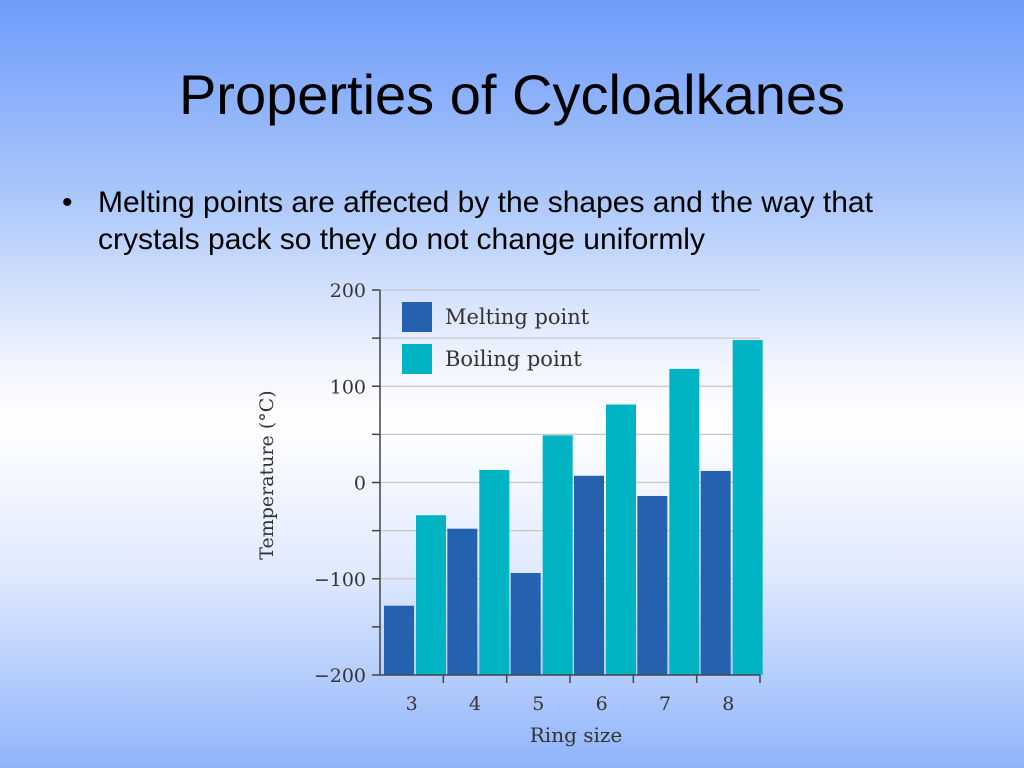  Describe the element at coordinates (496, 338) in the screenshot. I see `legend: Melting point Boiling point` at that location.